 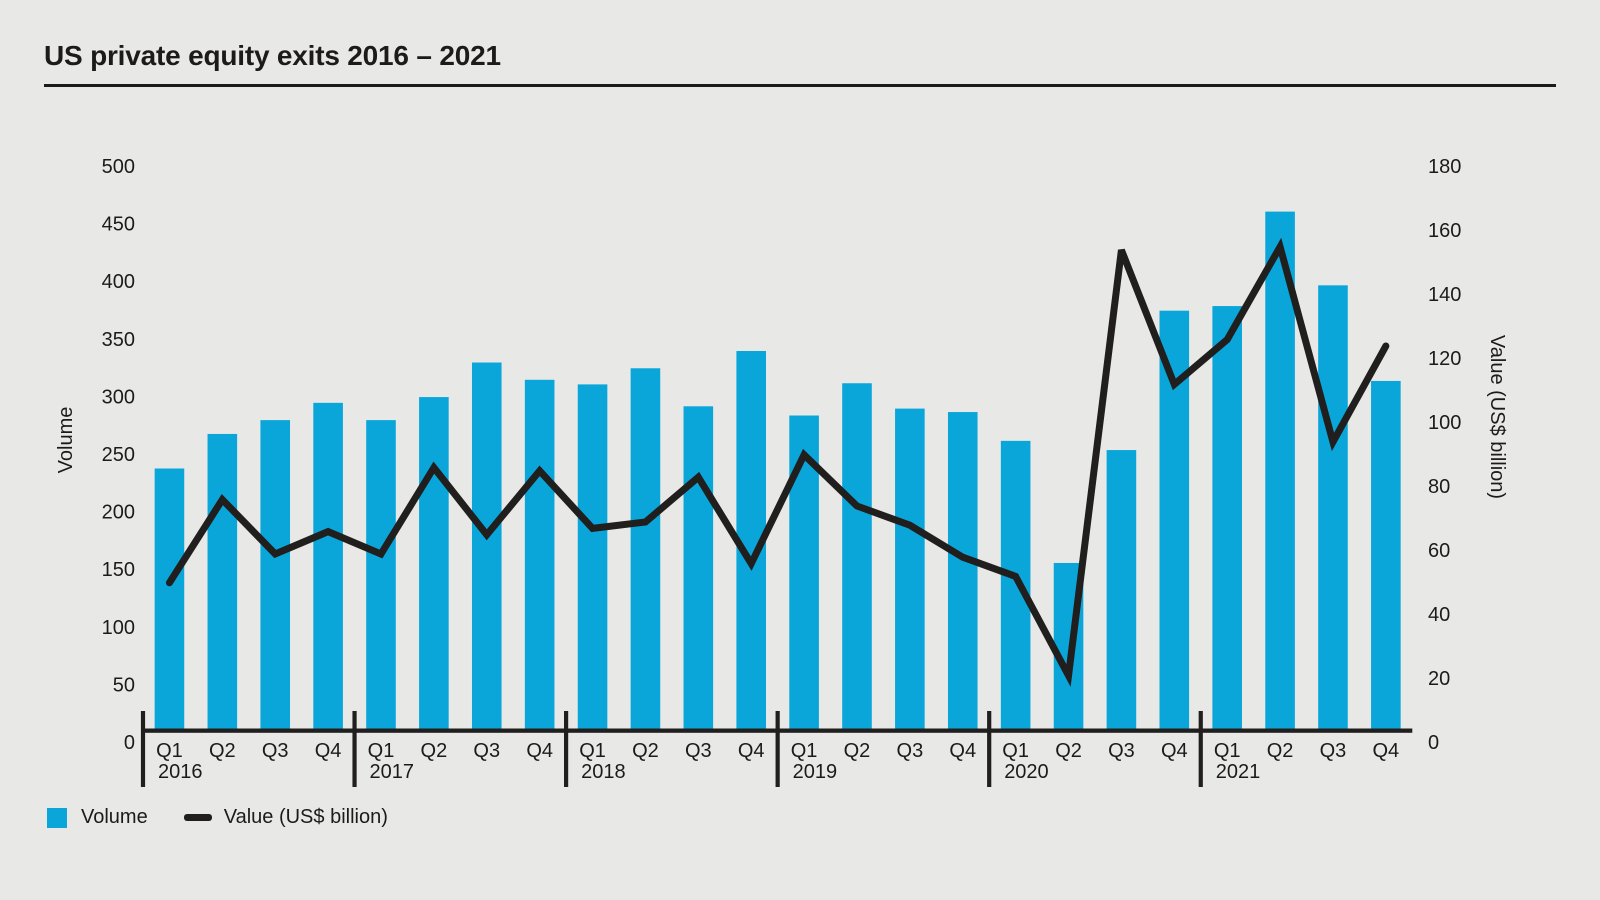 What do you see at coordinates (857, 556) in the screenshot?
I see `volume-bar-q2-2019` at bounding box center [857, 556].